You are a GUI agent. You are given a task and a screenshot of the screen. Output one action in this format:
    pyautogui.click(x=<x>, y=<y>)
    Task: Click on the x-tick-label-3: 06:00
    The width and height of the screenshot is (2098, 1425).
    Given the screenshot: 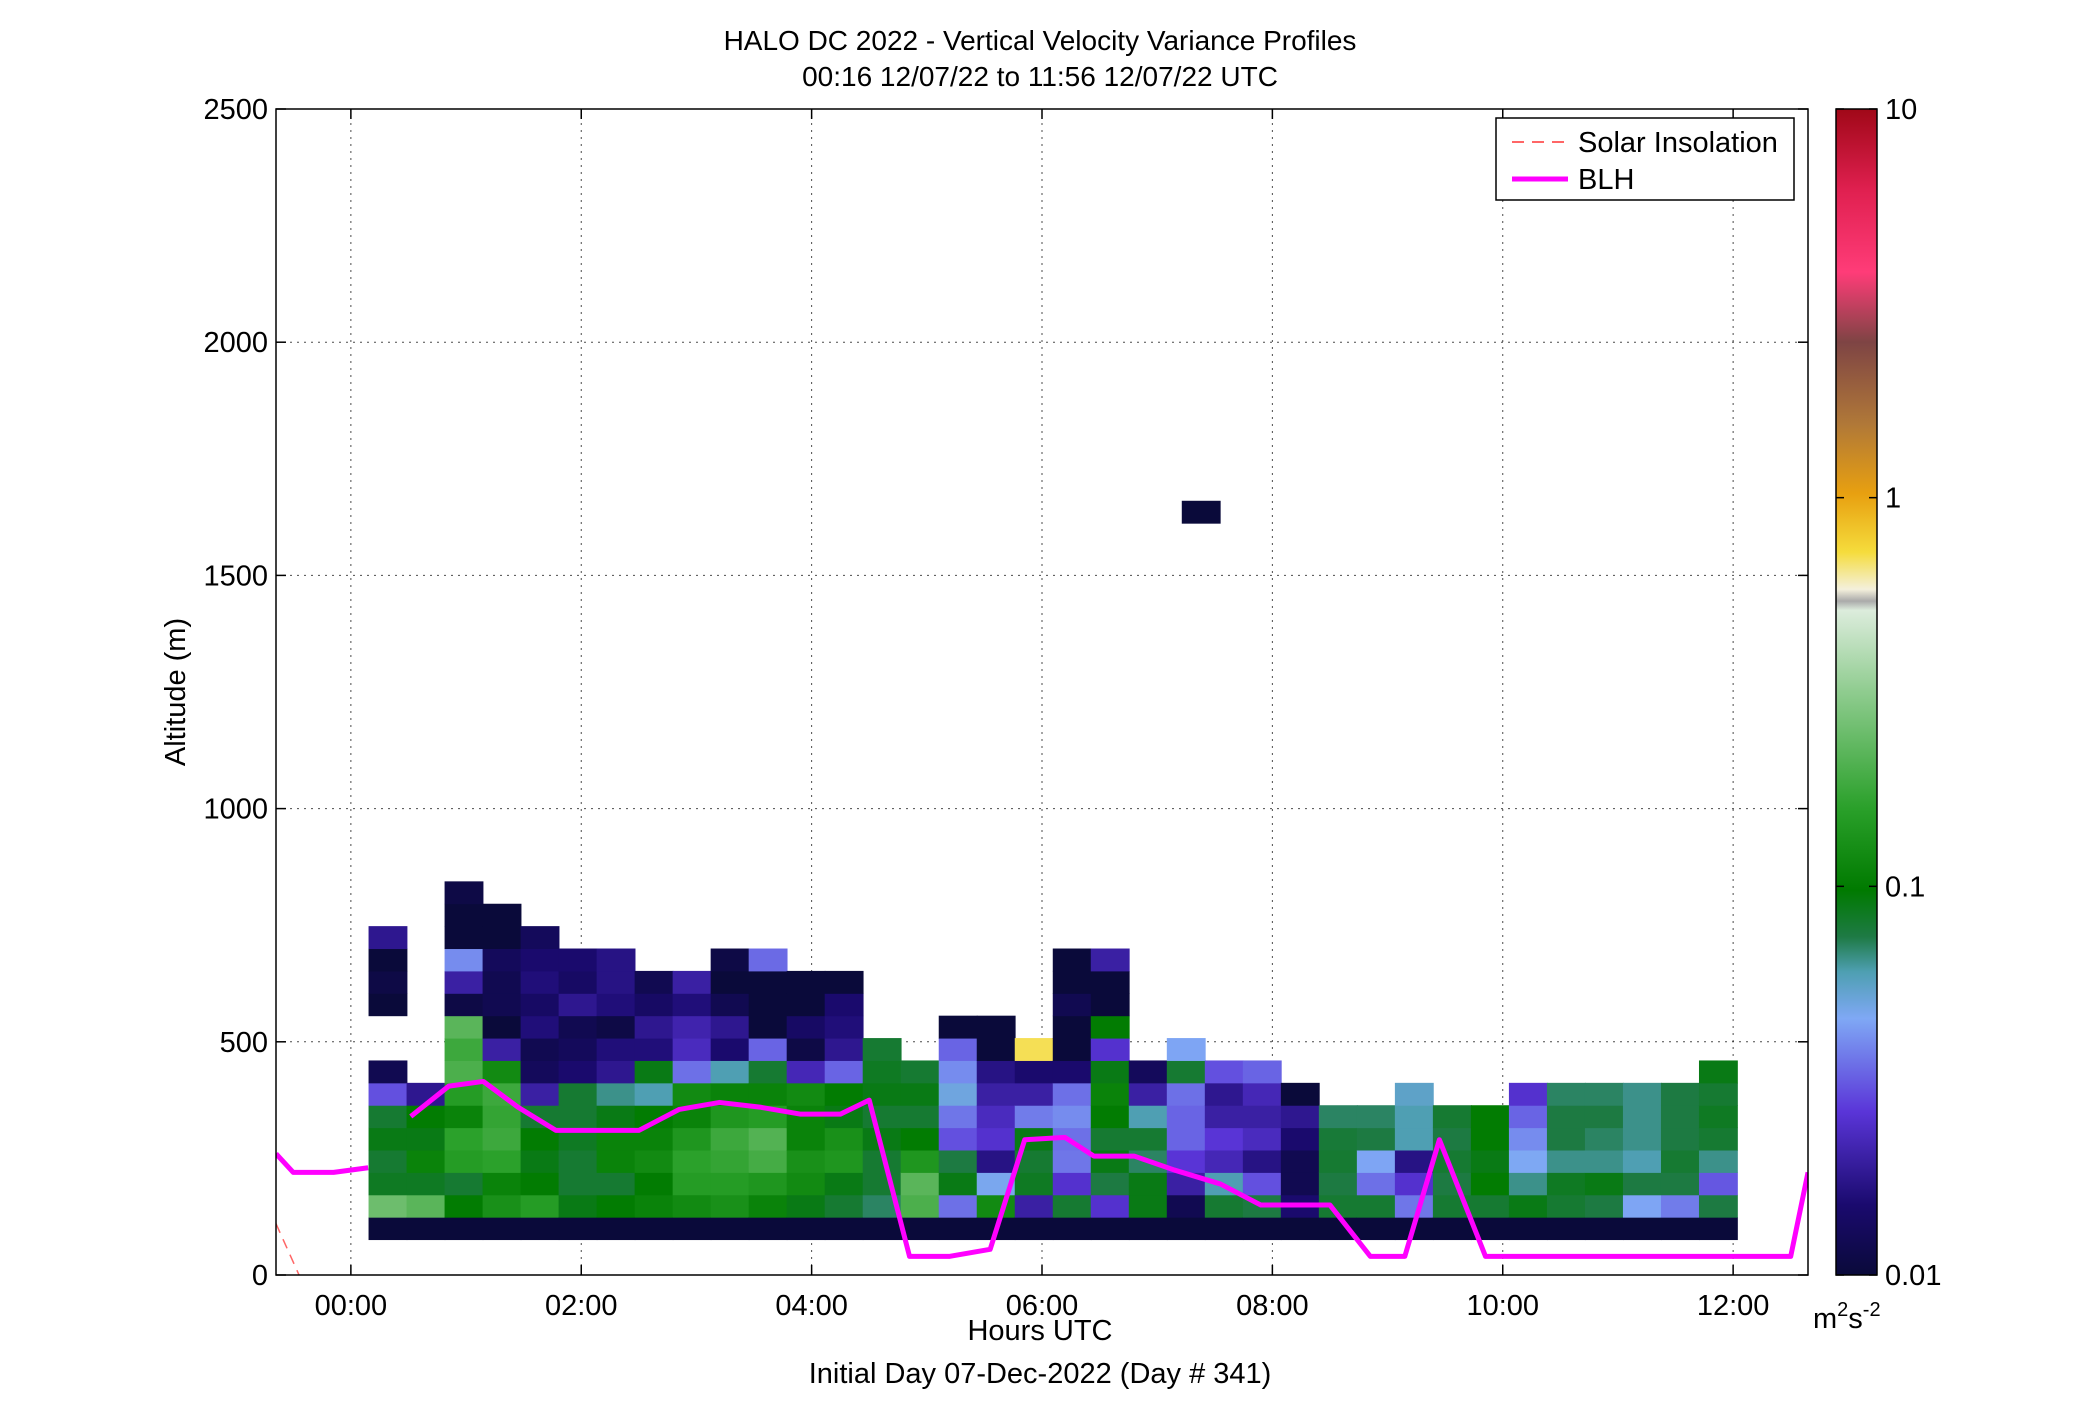 What is the action you would take?
    pyautogui.click(x=1042, y=1306)
    